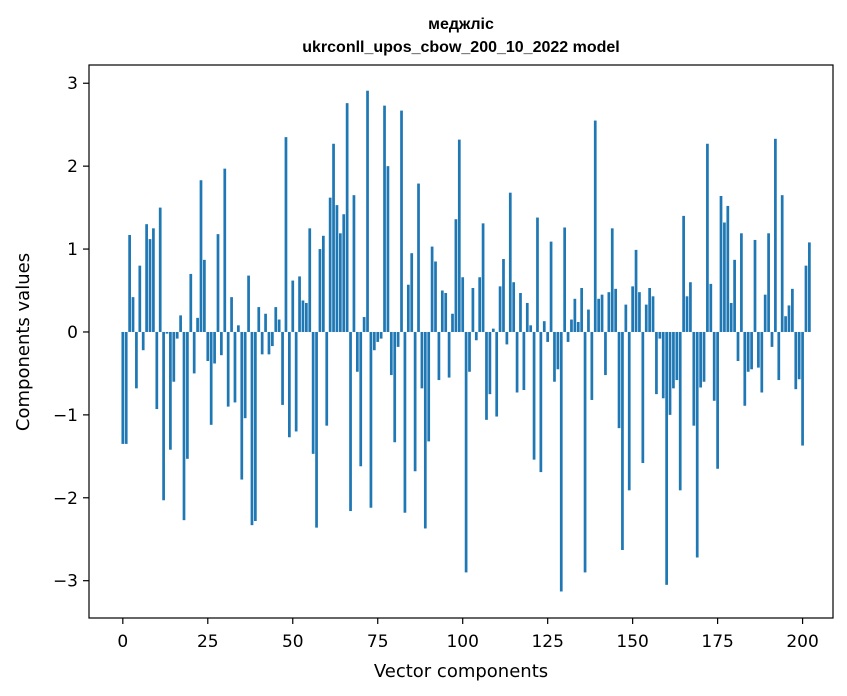  Describe the element at coordinates (717, 642) in the screenshot. I see `x-tick-label: 175` at that location.